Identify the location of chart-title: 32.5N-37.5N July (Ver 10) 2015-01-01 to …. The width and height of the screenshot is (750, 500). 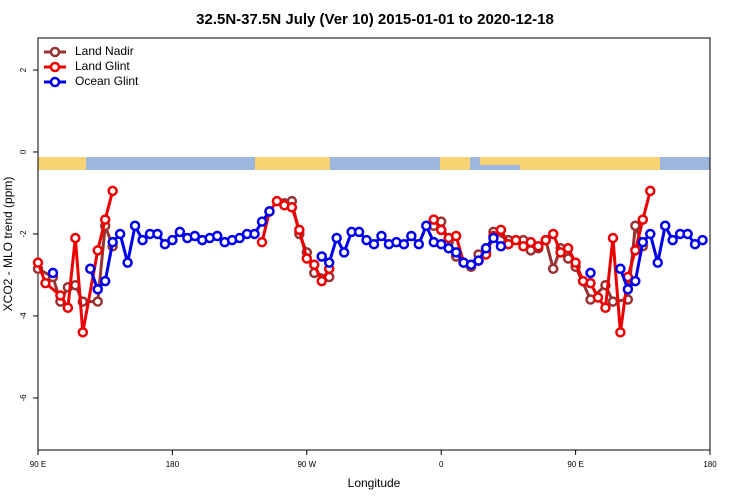
(375, 19).